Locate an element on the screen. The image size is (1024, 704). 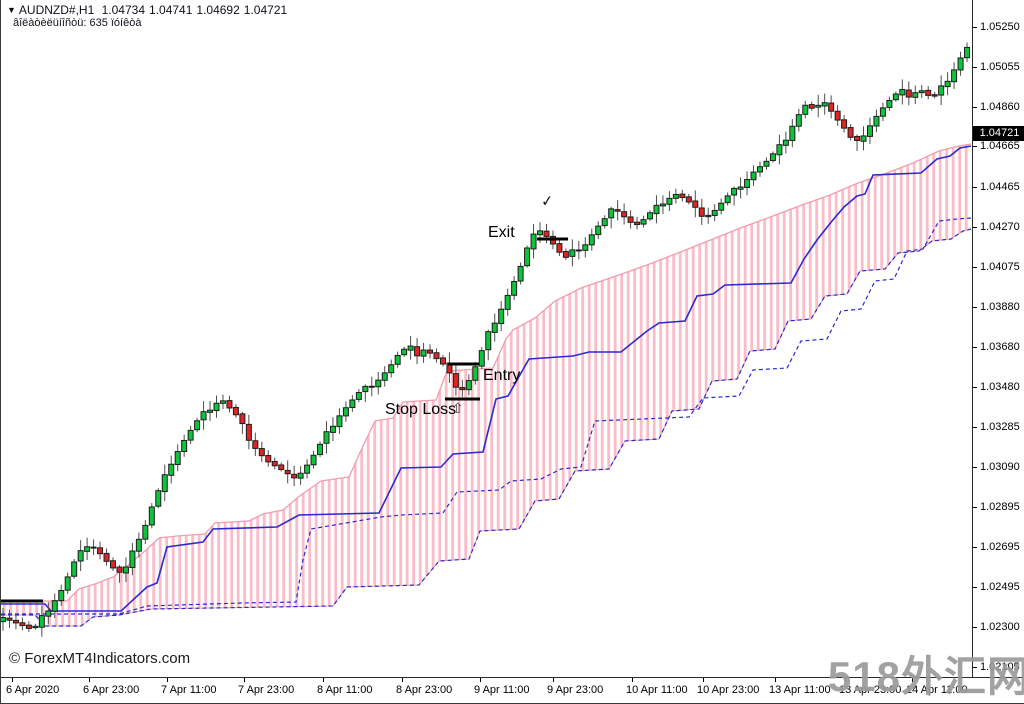
time-axis-label: 14 Apr 11:00 is located at coordinates (937, 690).